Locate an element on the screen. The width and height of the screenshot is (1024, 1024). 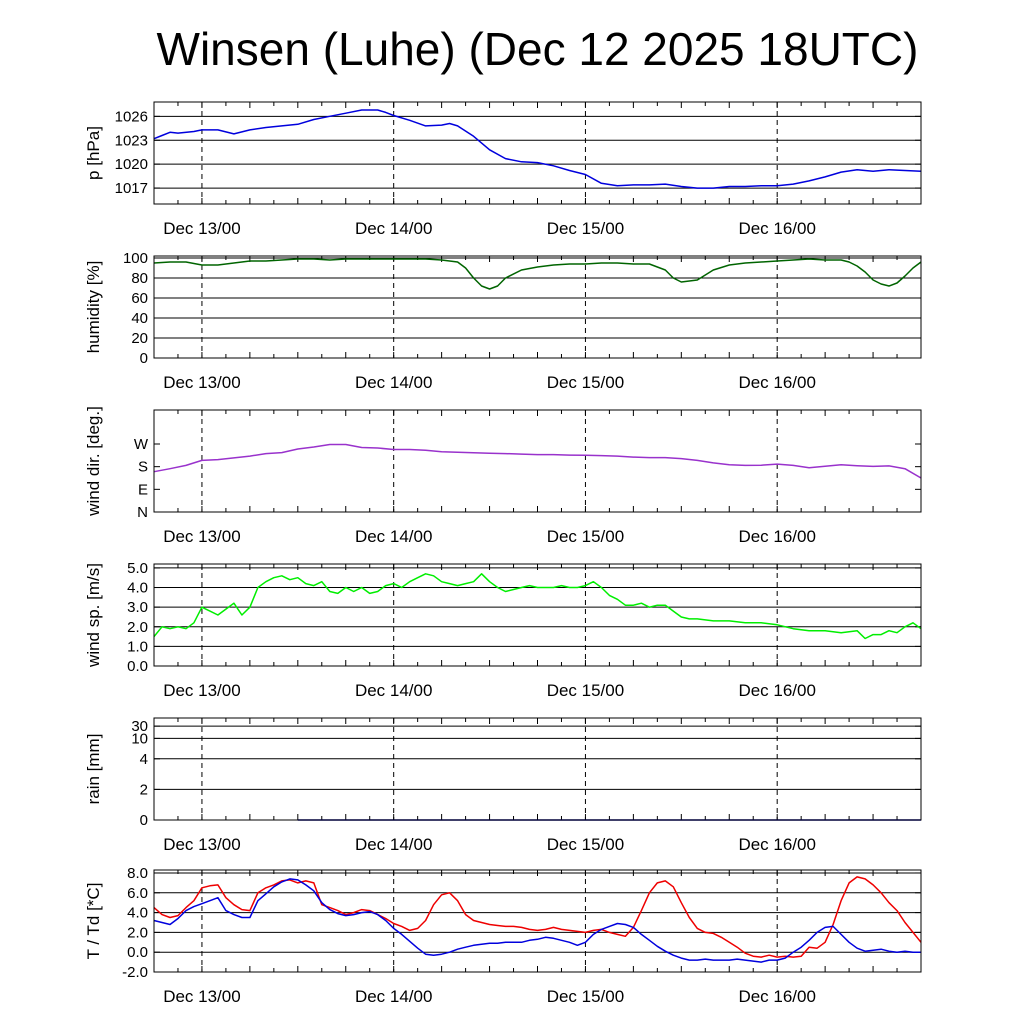
y-tick-label: 8.0 is located at coordinates (137, 873).